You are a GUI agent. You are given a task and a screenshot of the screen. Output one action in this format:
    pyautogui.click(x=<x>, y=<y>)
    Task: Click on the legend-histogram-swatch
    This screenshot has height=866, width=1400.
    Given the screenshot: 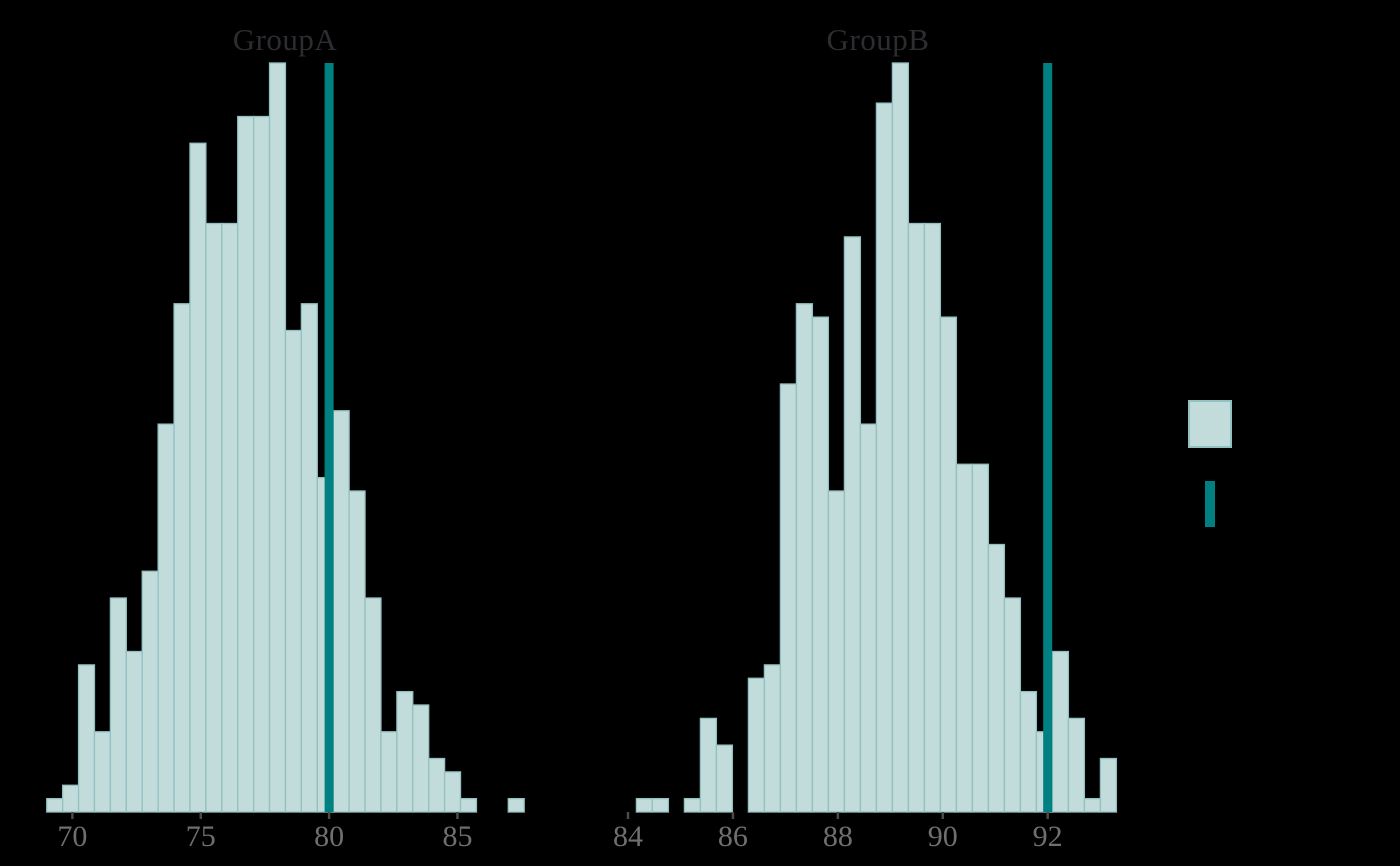 What is the action you would take?
    pyautogui.click(x=1210, y=424)
    